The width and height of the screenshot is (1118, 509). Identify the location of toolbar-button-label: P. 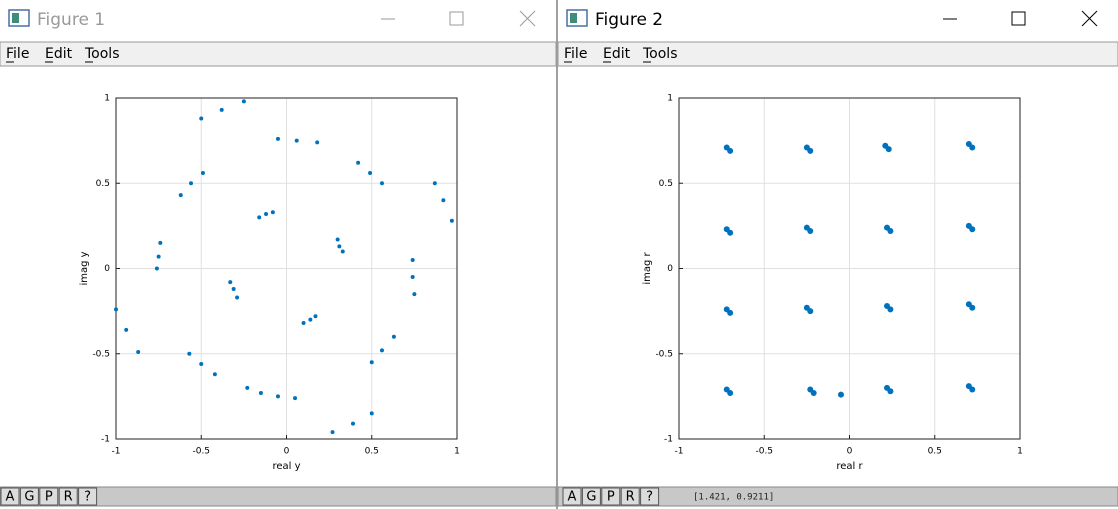
(49, 497).